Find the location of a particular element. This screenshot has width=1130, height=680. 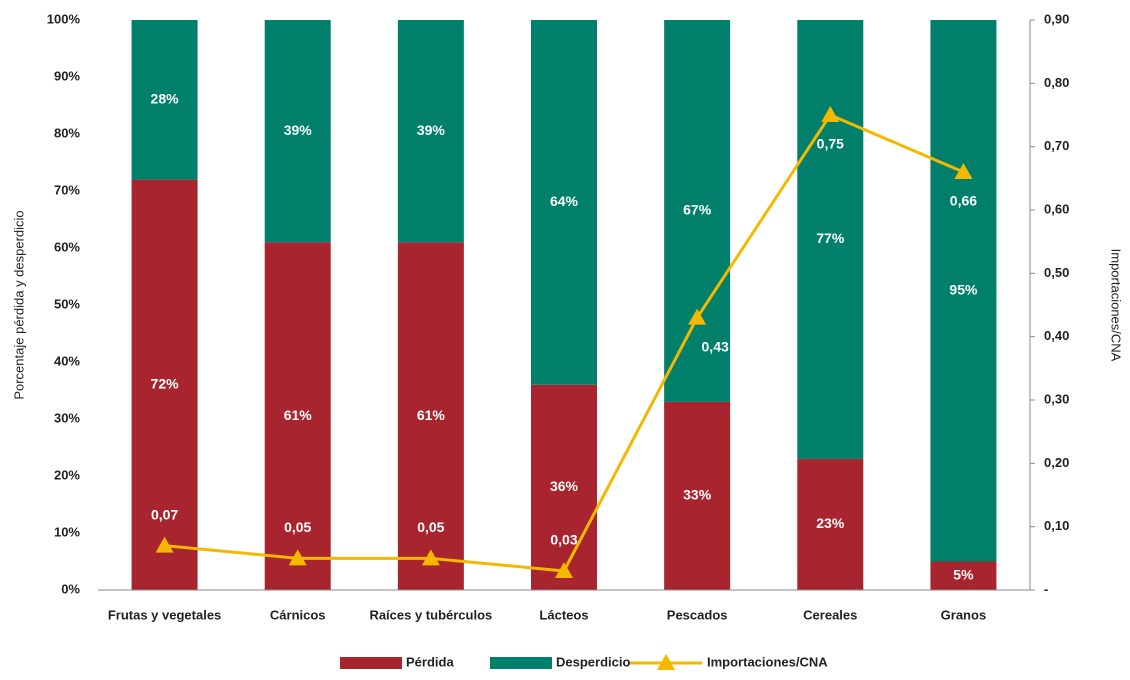

y2-tick-label: 0,80 is located at coordinates (1056, 82).